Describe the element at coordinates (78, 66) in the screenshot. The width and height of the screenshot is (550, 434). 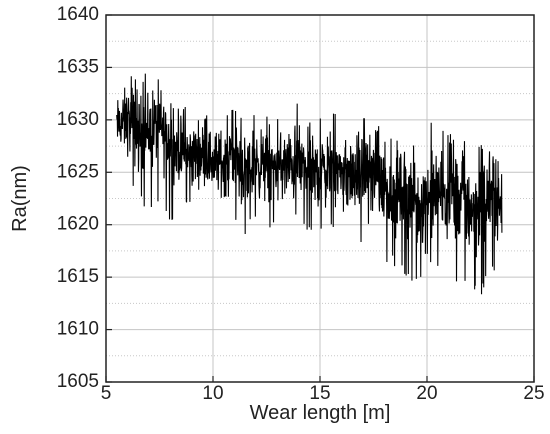
I see `y-tick-label: 1635` at that location.